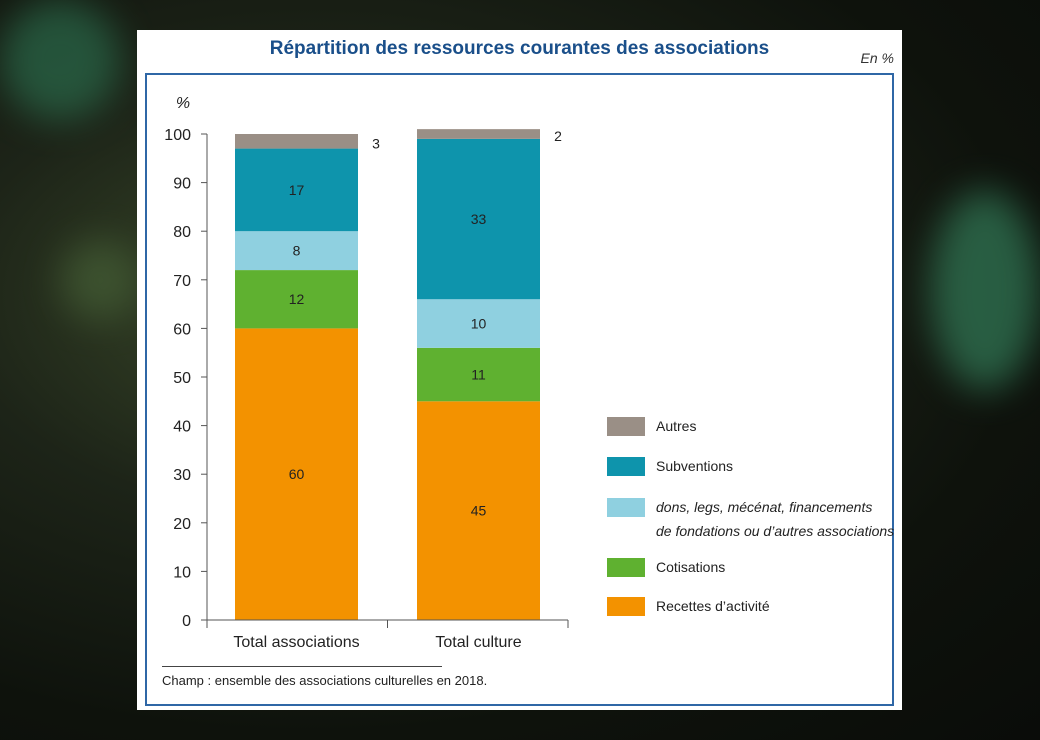  What do you see at coordinates (182, 572) in the screenshot?
I see `y-tick-label: 10` at bounding box center [182, 572].